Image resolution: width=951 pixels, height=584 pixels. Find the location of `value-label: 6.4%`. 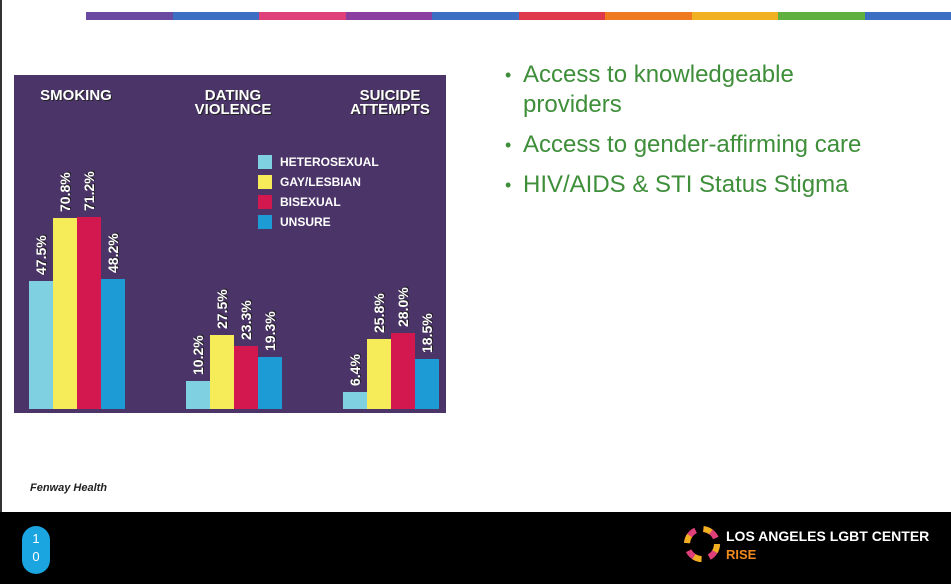

value-label: 6.4% is located at coordinates (355, 369).